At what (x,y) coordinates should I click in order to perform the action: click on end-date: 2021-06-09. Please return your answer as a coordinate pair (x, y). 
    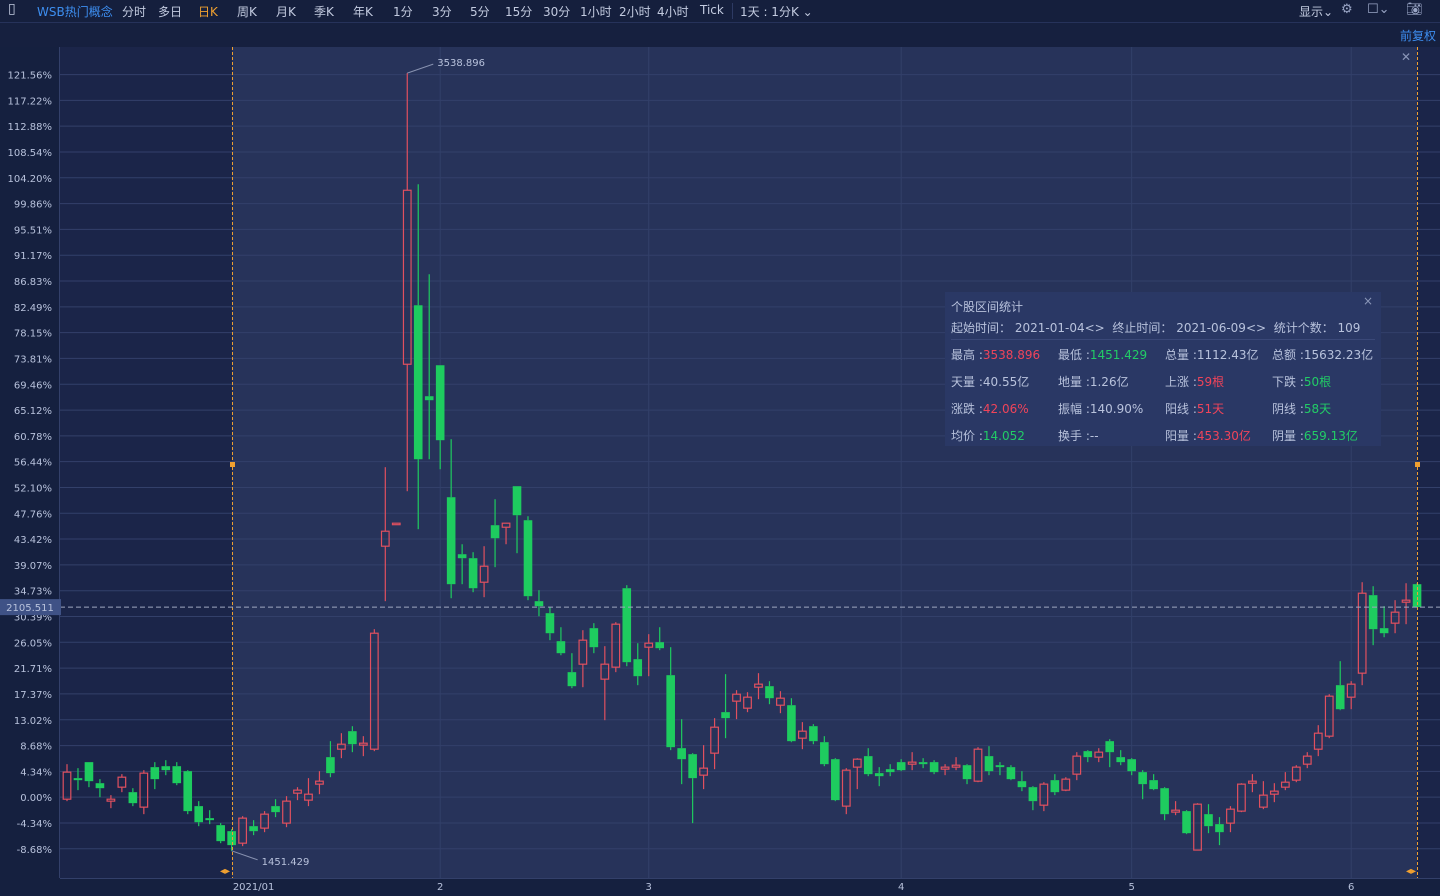
    Looking at the image, I should click on (1211, 328).